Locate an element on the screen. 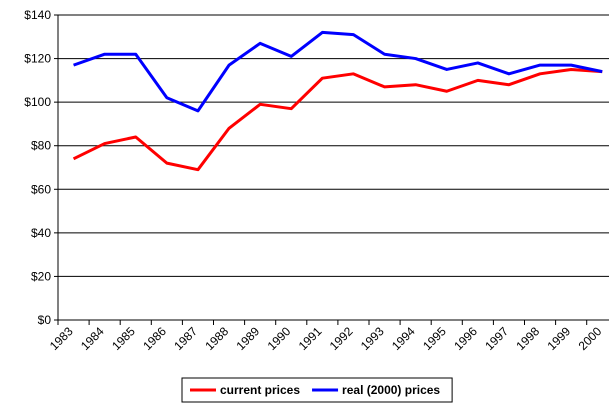 This screenshot has width=610, height=405. x-tick-label: 1984 is located at coordinates (92, 338).